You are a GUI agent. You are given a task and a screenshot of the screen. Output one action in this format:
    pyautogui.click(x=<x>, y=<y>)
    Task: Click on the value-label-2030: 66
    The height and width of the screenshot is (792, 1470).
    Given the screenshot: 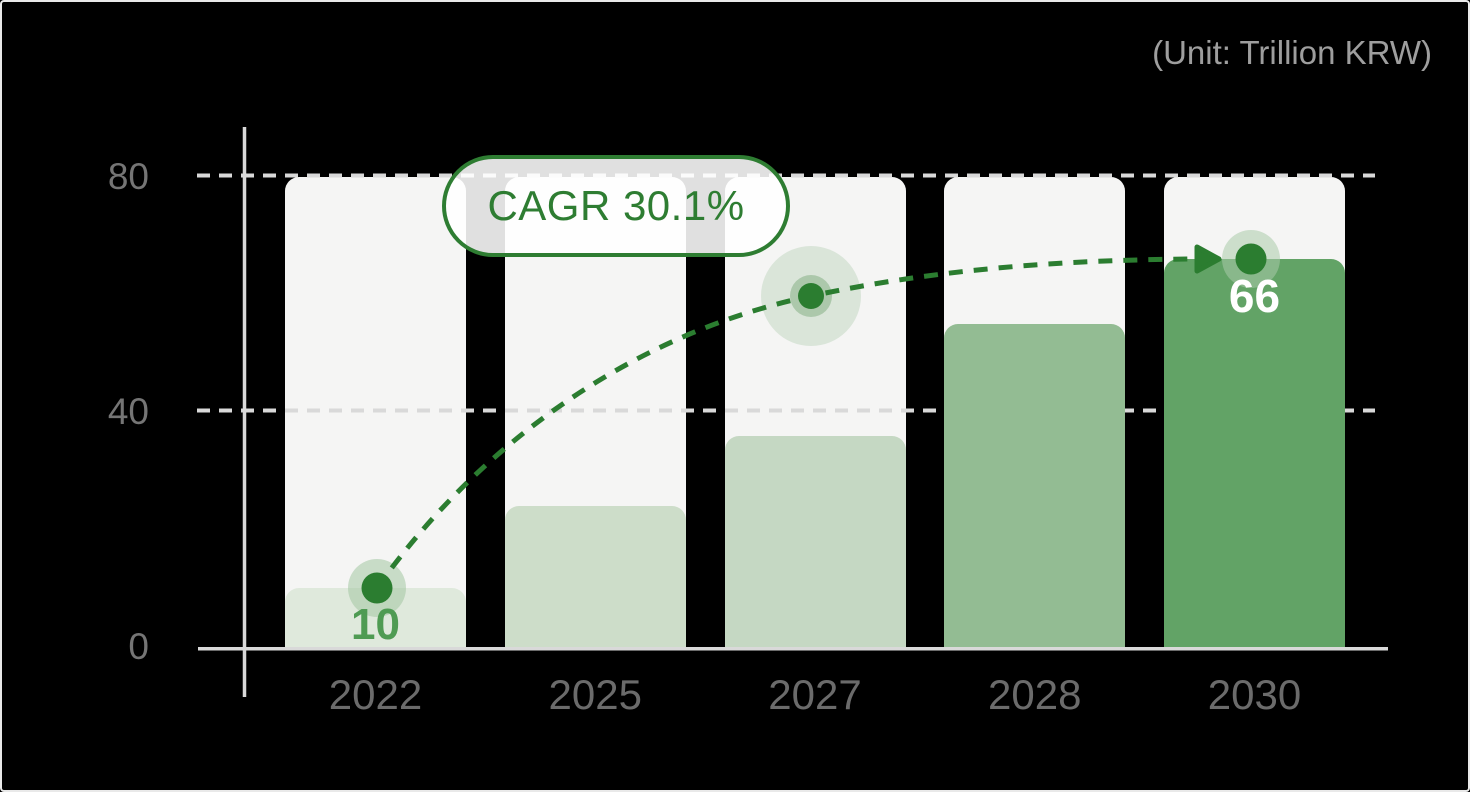 What is the action you would take?
    pyautogui.click(x=1254, y=296)
    